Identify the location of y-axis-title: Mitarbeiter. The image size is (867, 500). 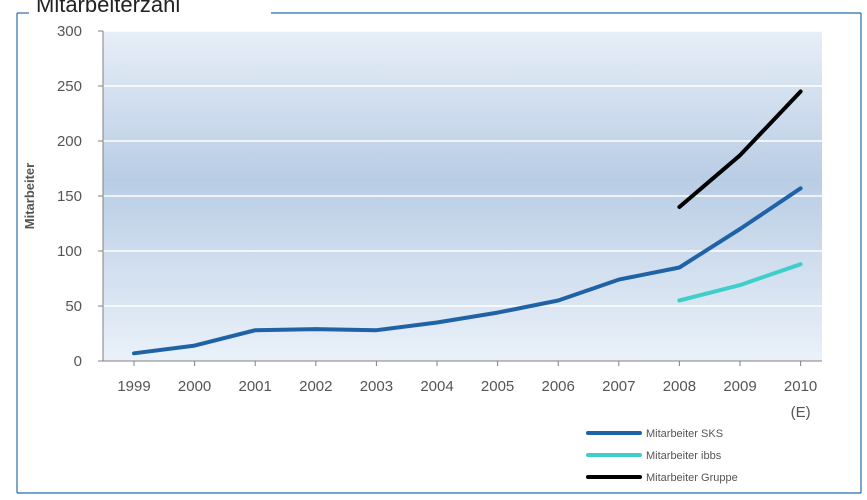
(29, 196).